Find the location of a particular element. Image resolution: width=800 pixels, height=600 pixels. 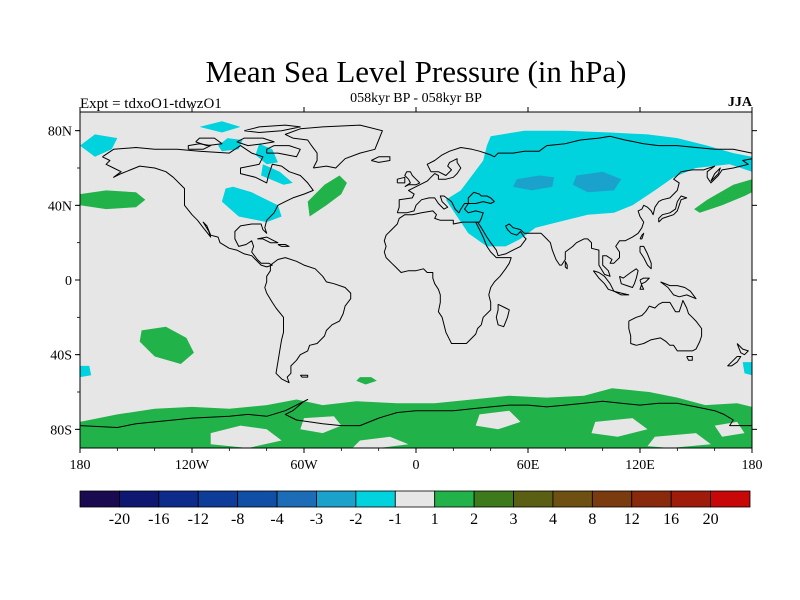

colorbar-label: 20 is located at coordinates (711, 519).